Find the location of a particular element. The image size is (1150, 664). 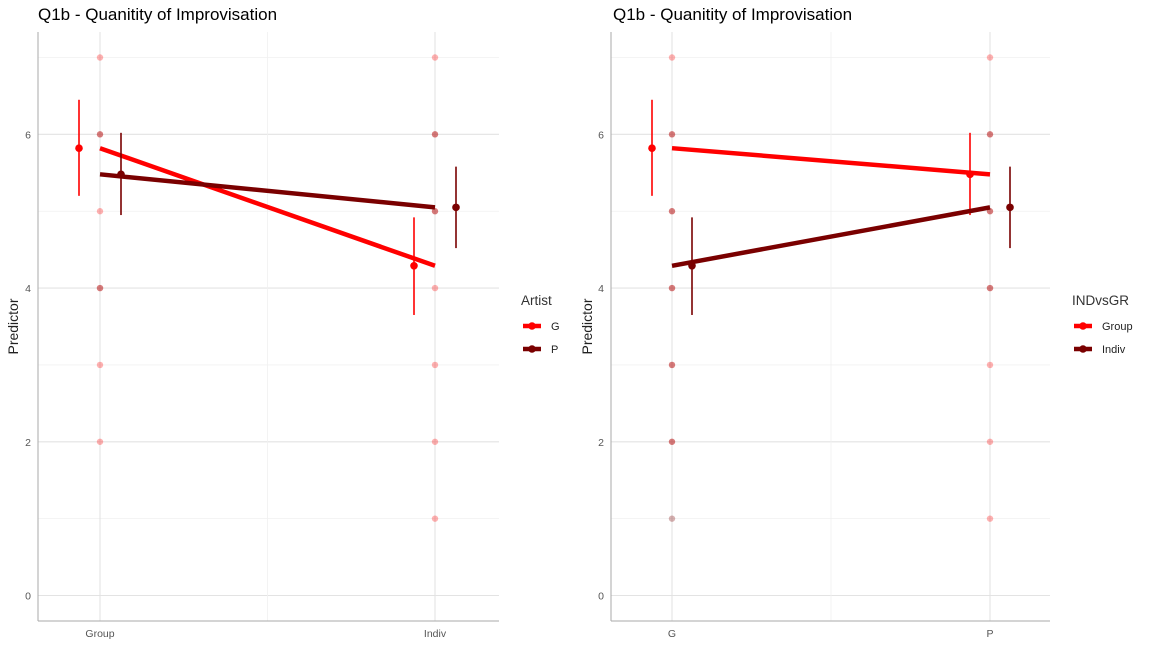

x-tick-label: Group is located at coordinates (99, 634).